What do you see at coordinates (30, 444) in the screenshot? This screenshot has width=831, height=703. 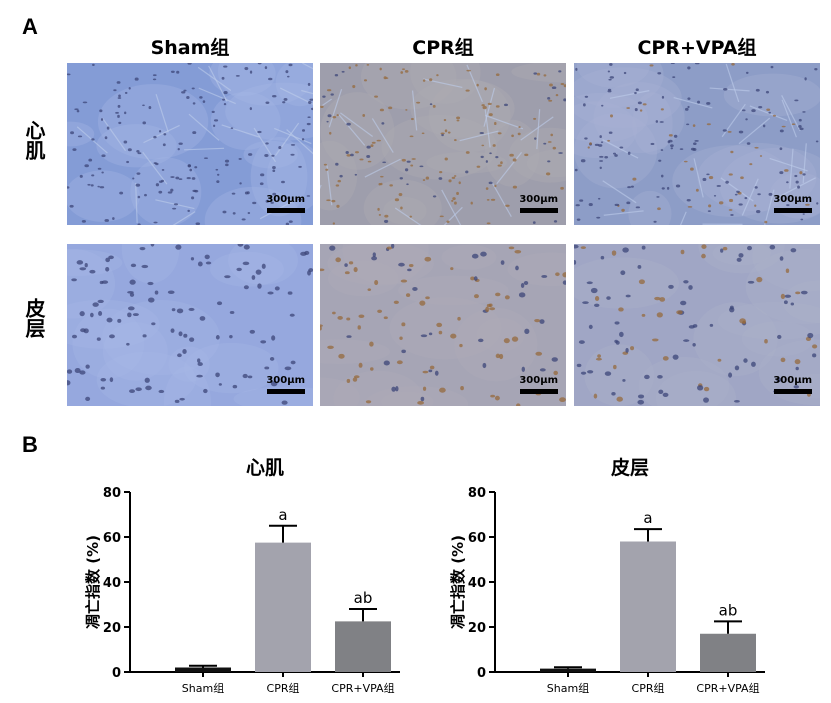 I see `panel-b-label: B` at bounding box center [30, 444].